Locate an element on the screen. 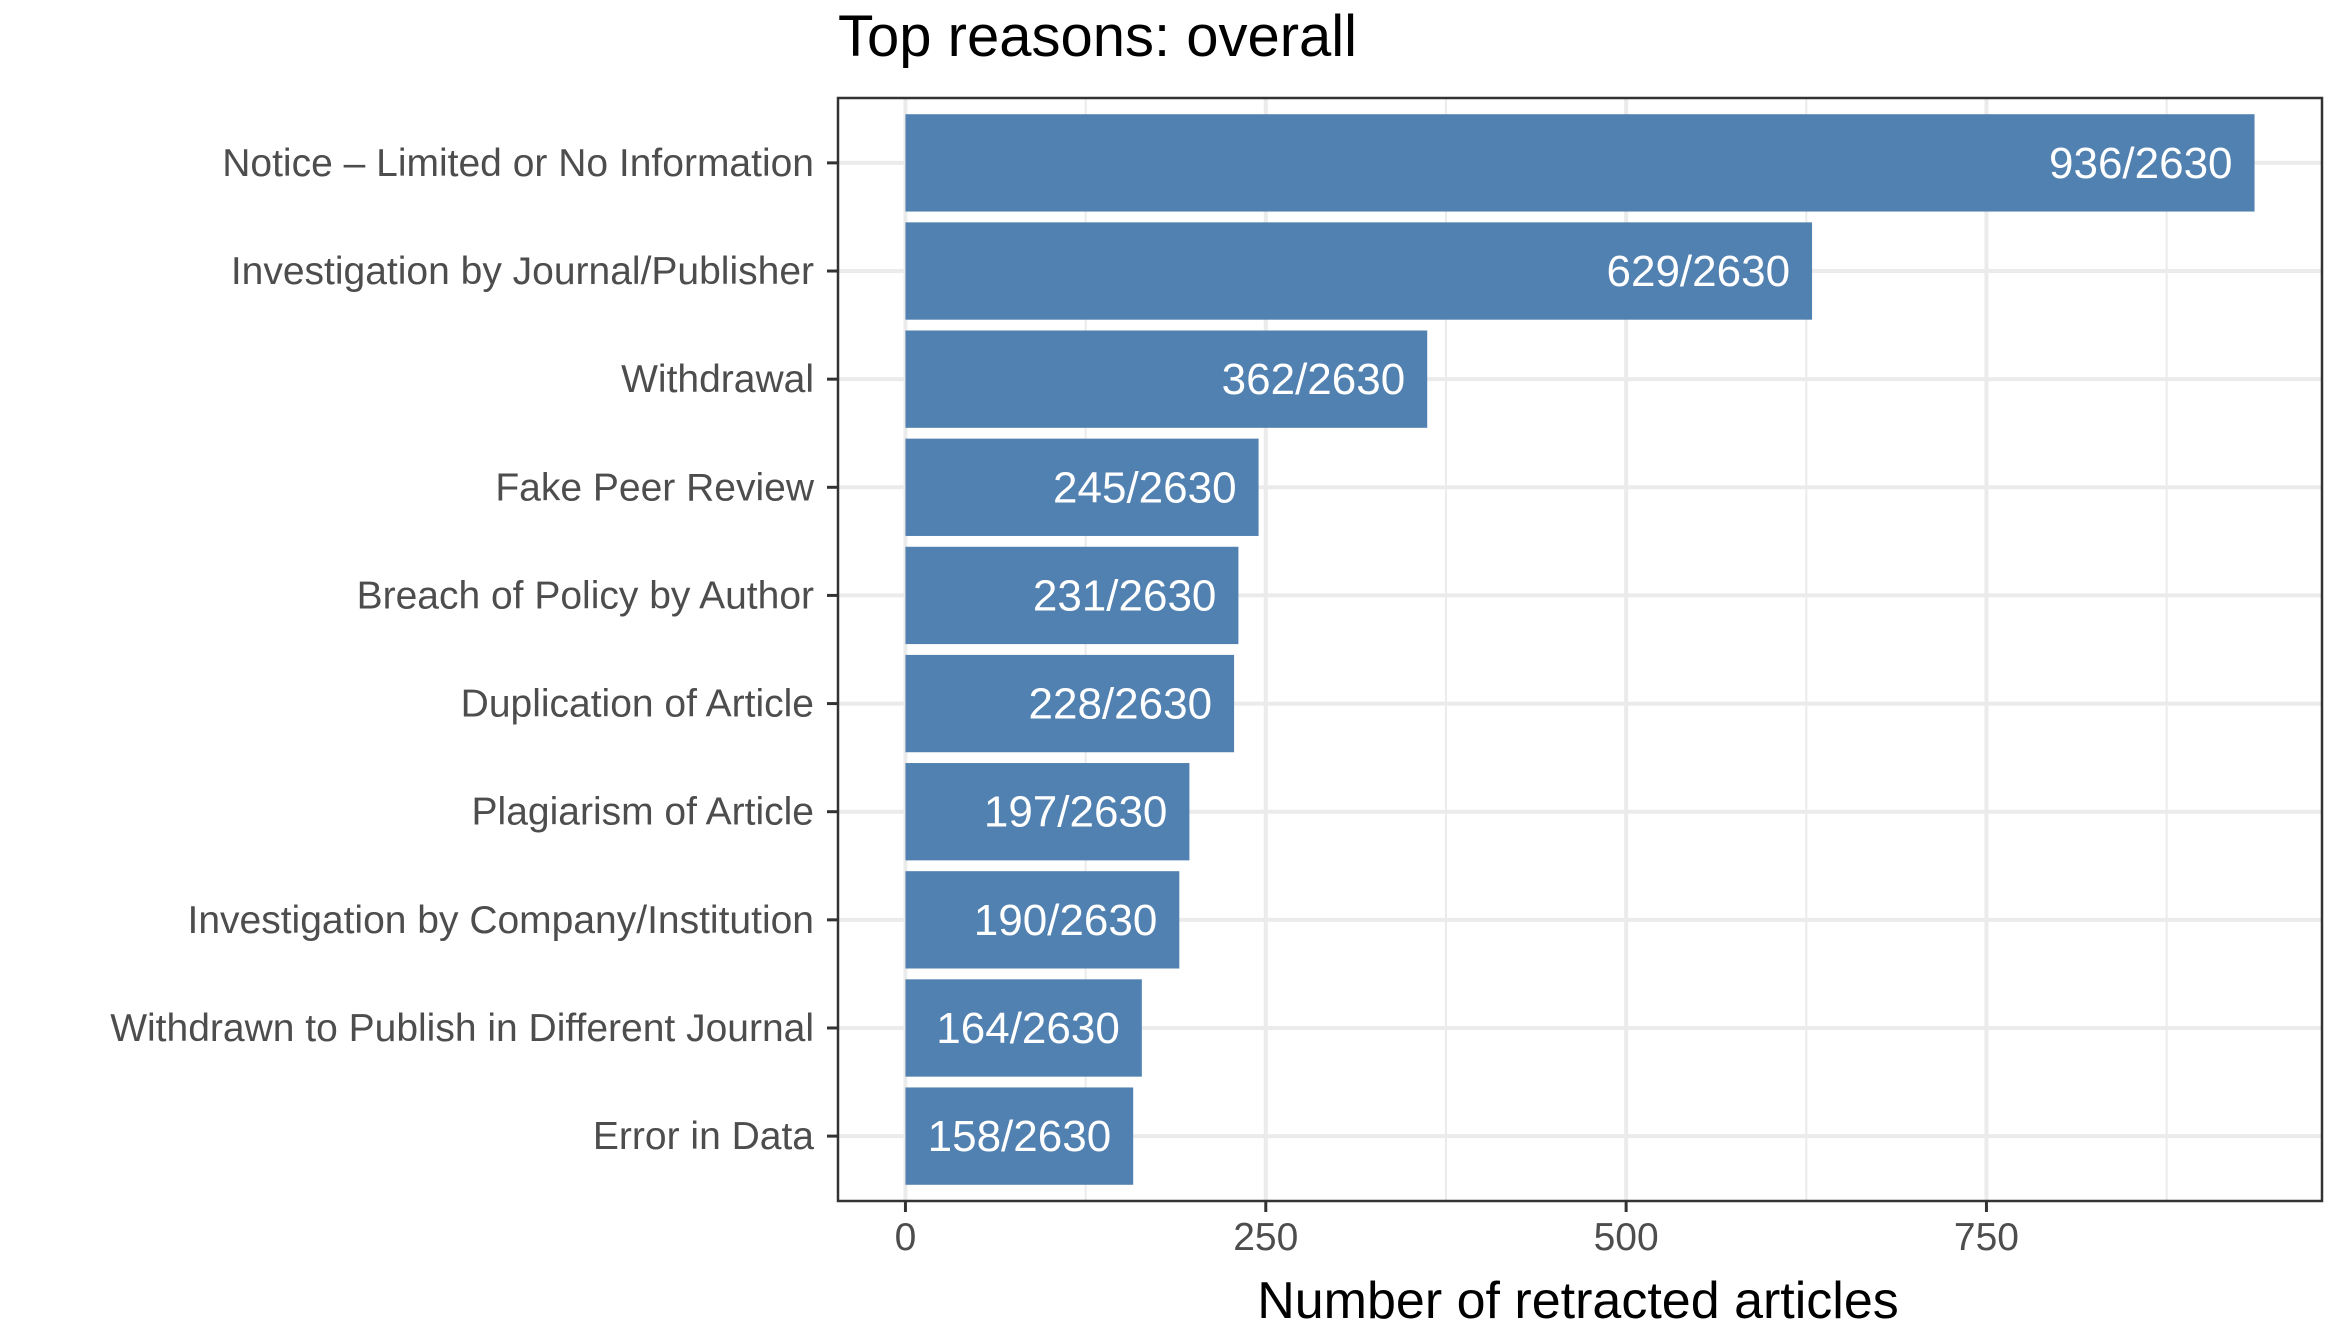  x-axis: 0 250 500 750 is located at coordinates (1457, 1230).